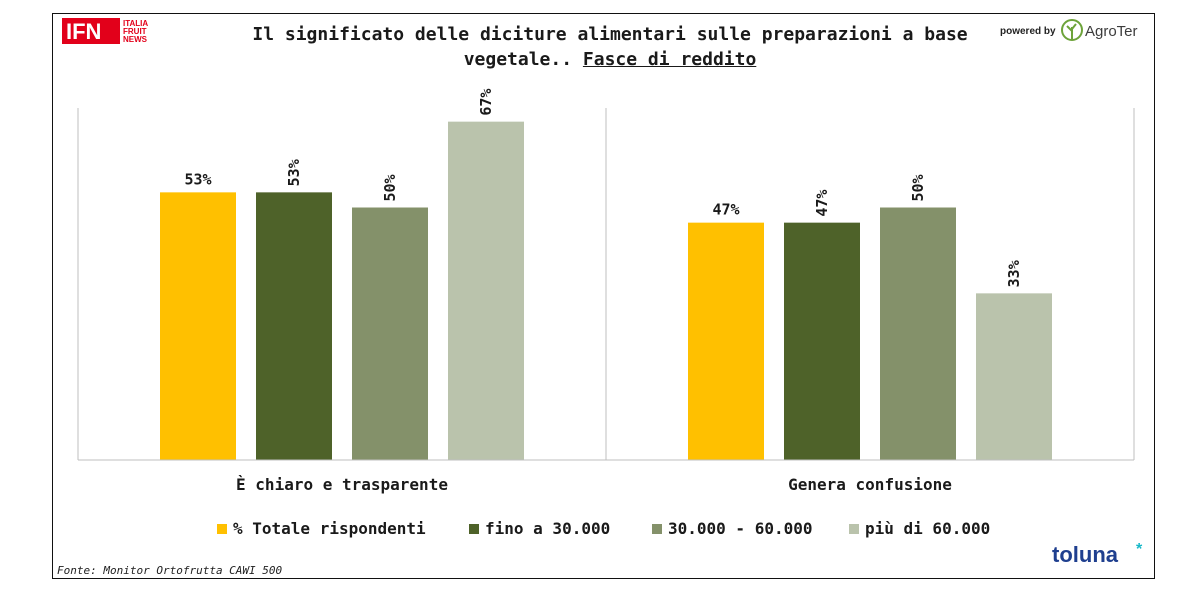  I want to click on svg-text: FRUIT, so click(135, 31).